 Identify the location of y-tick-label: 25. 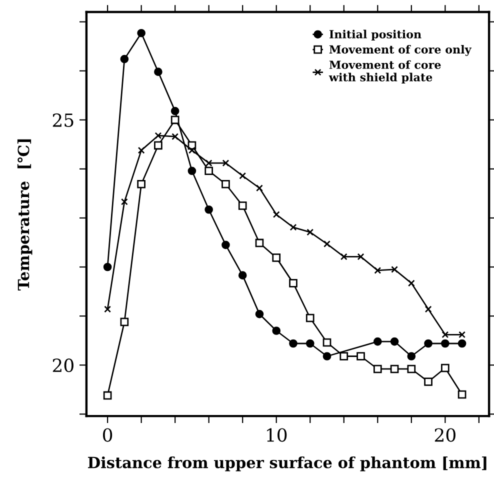
(63, 120).